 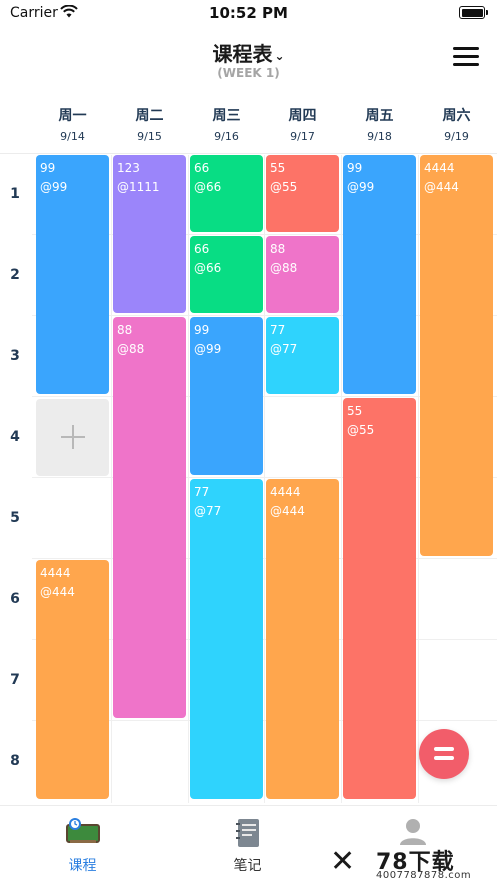 What do you see at coordinates (247, 866) in the screenshot?
I see `tab-notes-label: 笔记` at bounding box center [247, 866].